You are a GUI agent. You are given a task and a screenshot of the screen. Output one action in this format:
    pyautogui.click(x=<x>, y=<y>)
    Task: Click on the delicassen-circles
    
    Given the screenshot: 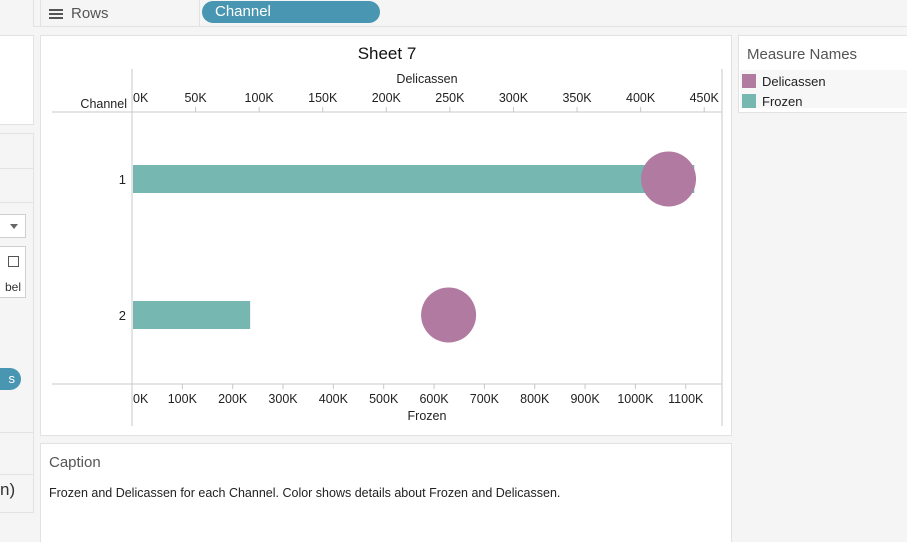 What is the action you would take?
    pyautogui.click(x=559, y=247)
    